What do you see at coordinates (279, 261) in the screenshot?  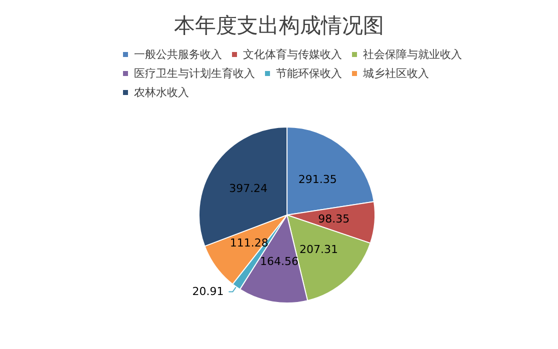 I see `data-label: 164.56` at bounding box center [279, 261].